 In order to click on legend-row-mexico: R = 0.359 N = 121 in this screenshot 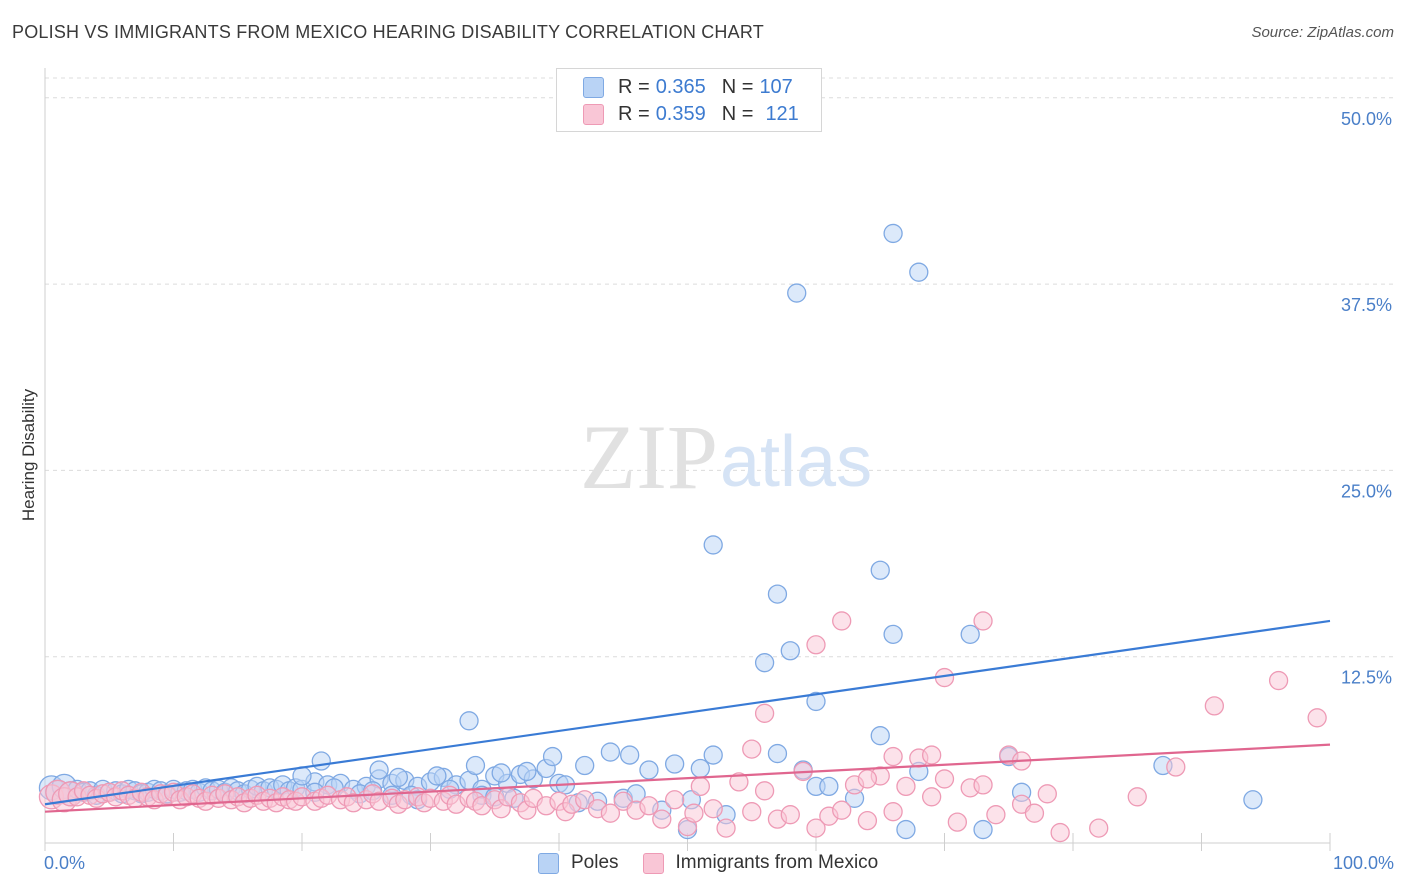, I will do `click(691, 114)`.